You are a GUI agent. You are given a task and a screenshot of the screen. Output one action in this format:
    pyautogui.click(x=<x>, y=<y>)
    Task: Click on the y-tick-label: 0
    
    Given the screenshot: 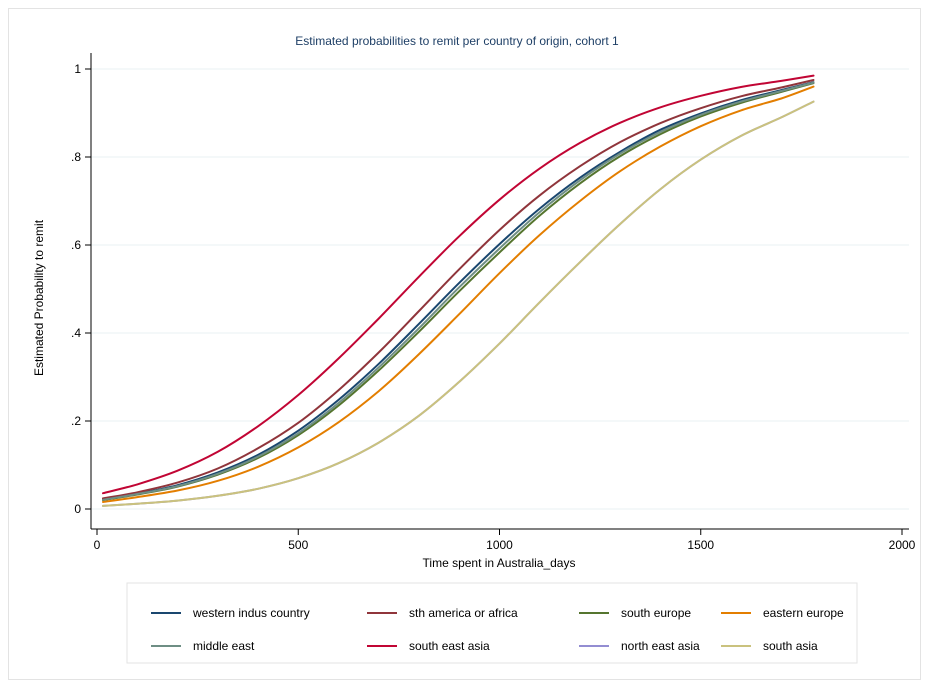 What is the action you would take?
    pyautogui.click(x=77, y=509)
    